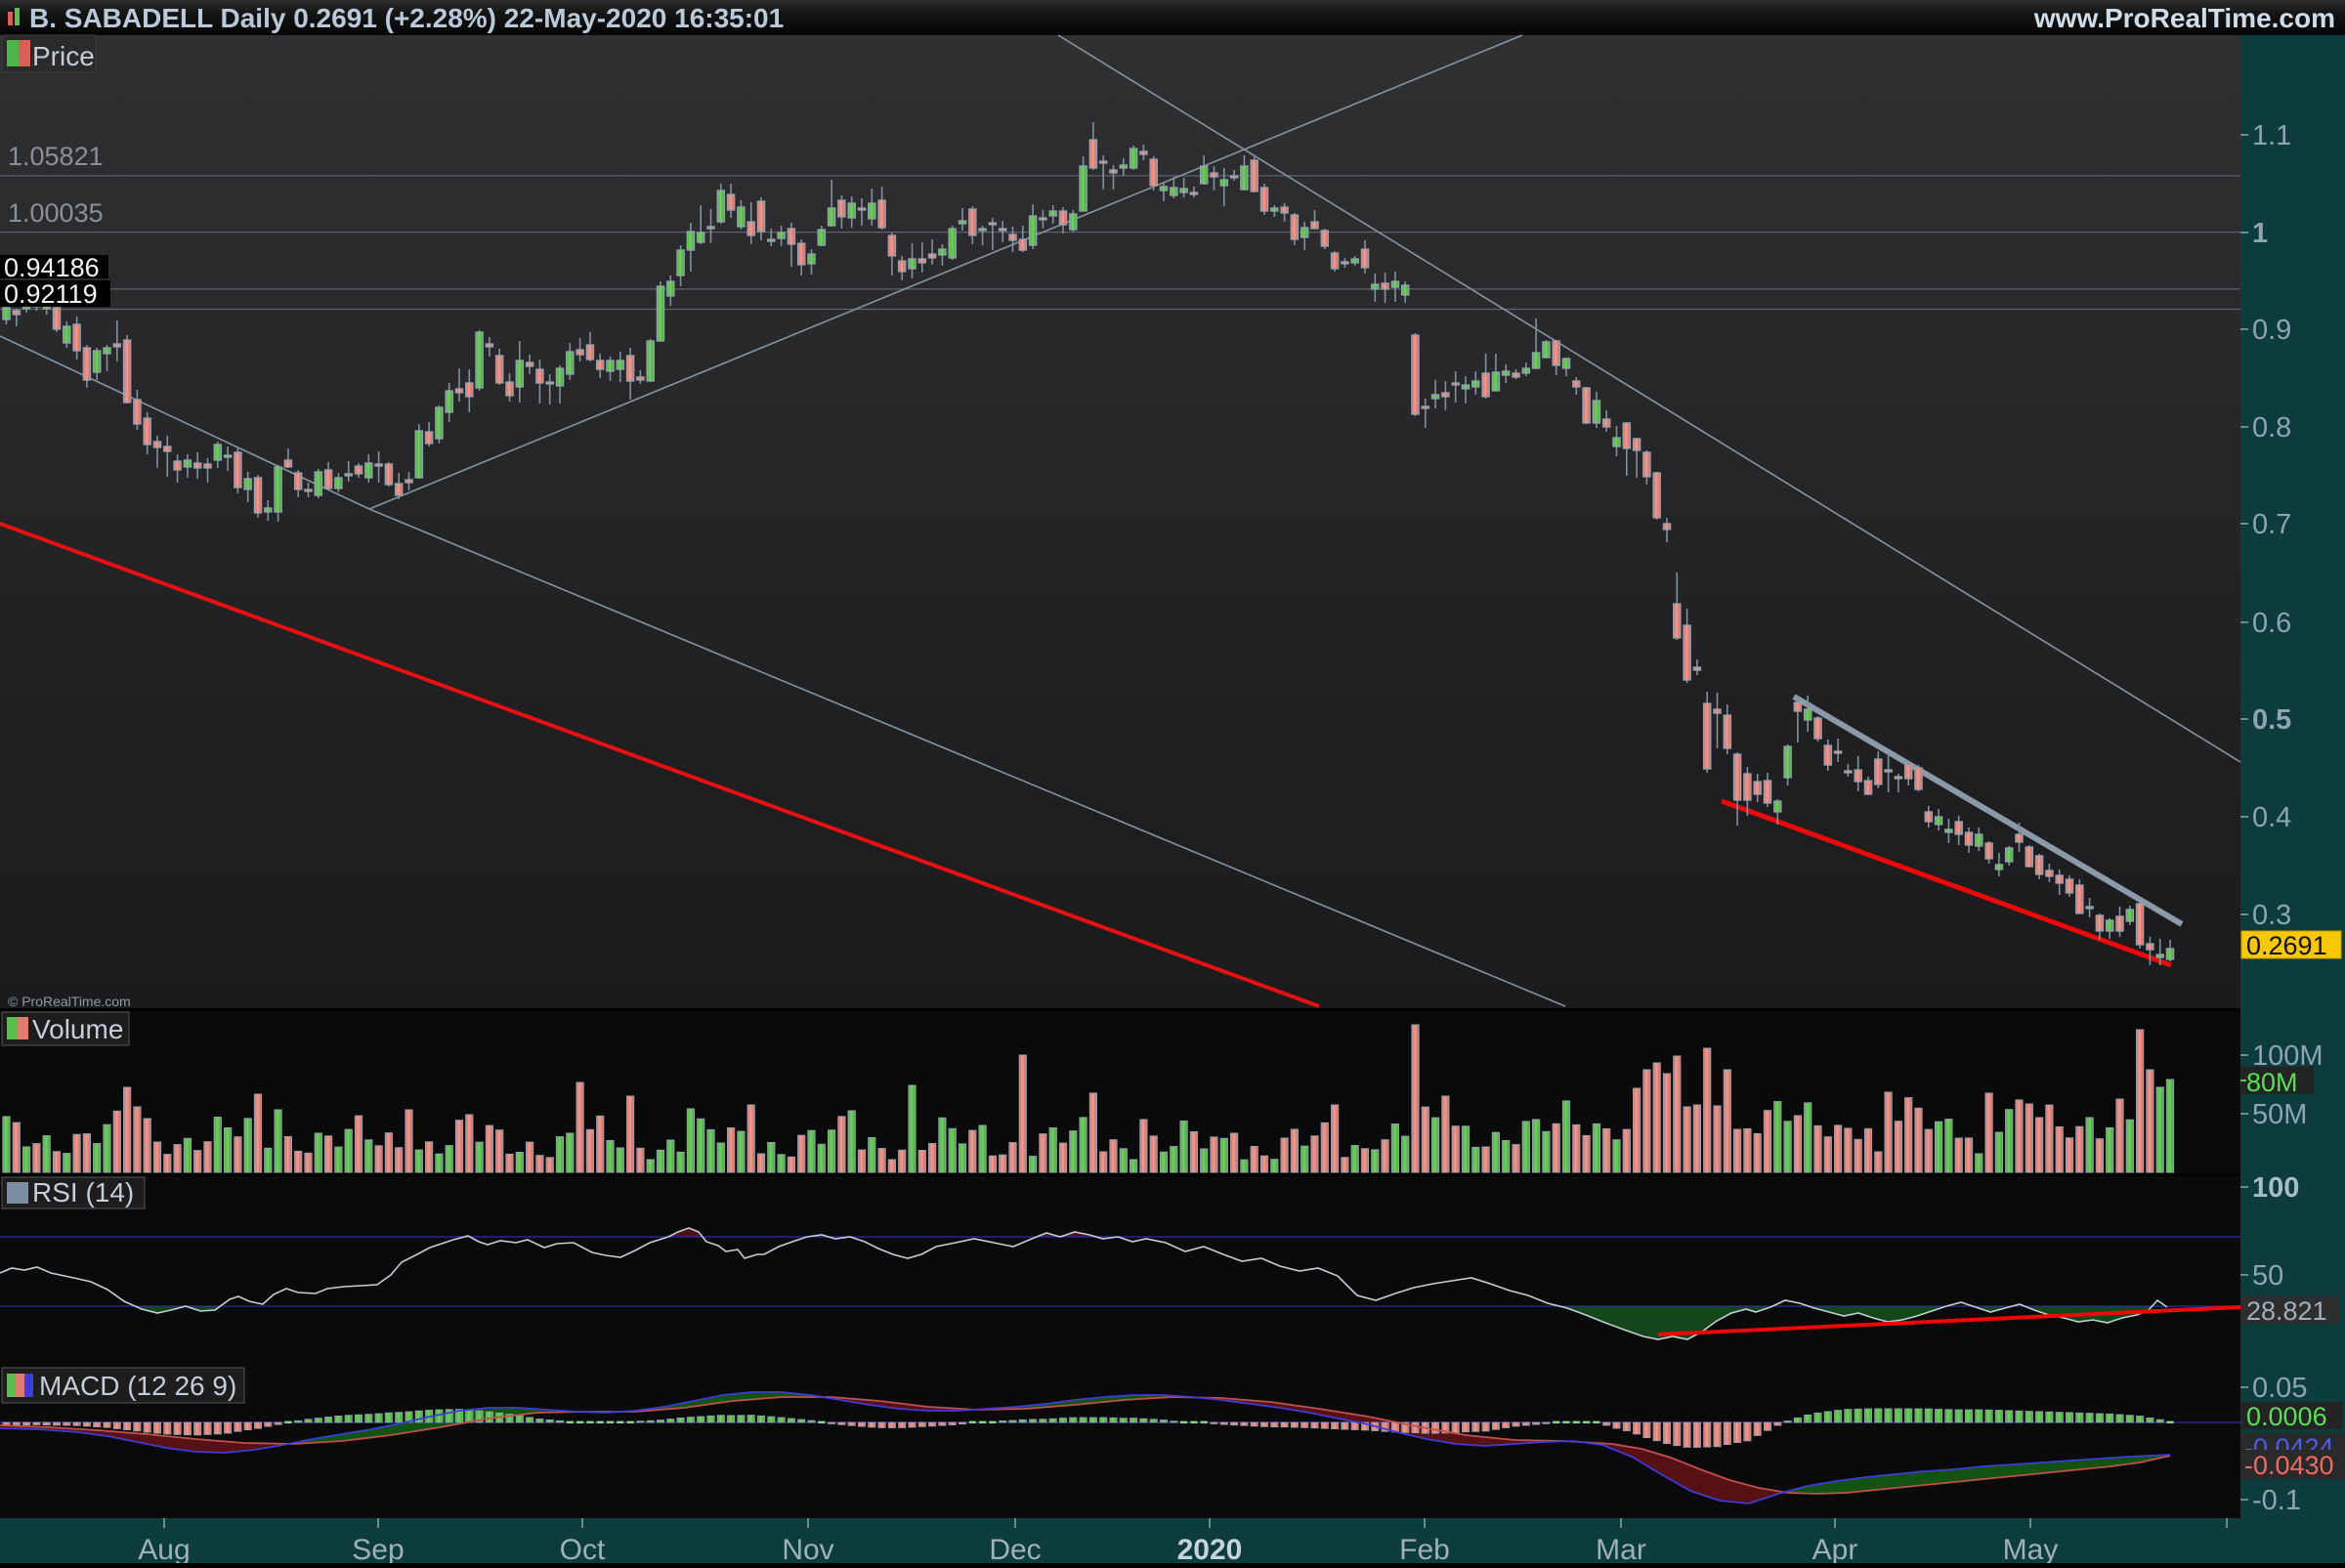 Image resolution: width=2345 pixels, height=1568 pixels. What do you see at coordinates (2279, 1114) in the screenshot?
I see `svg-text: 50M` at bounding box center [2279, 1114].